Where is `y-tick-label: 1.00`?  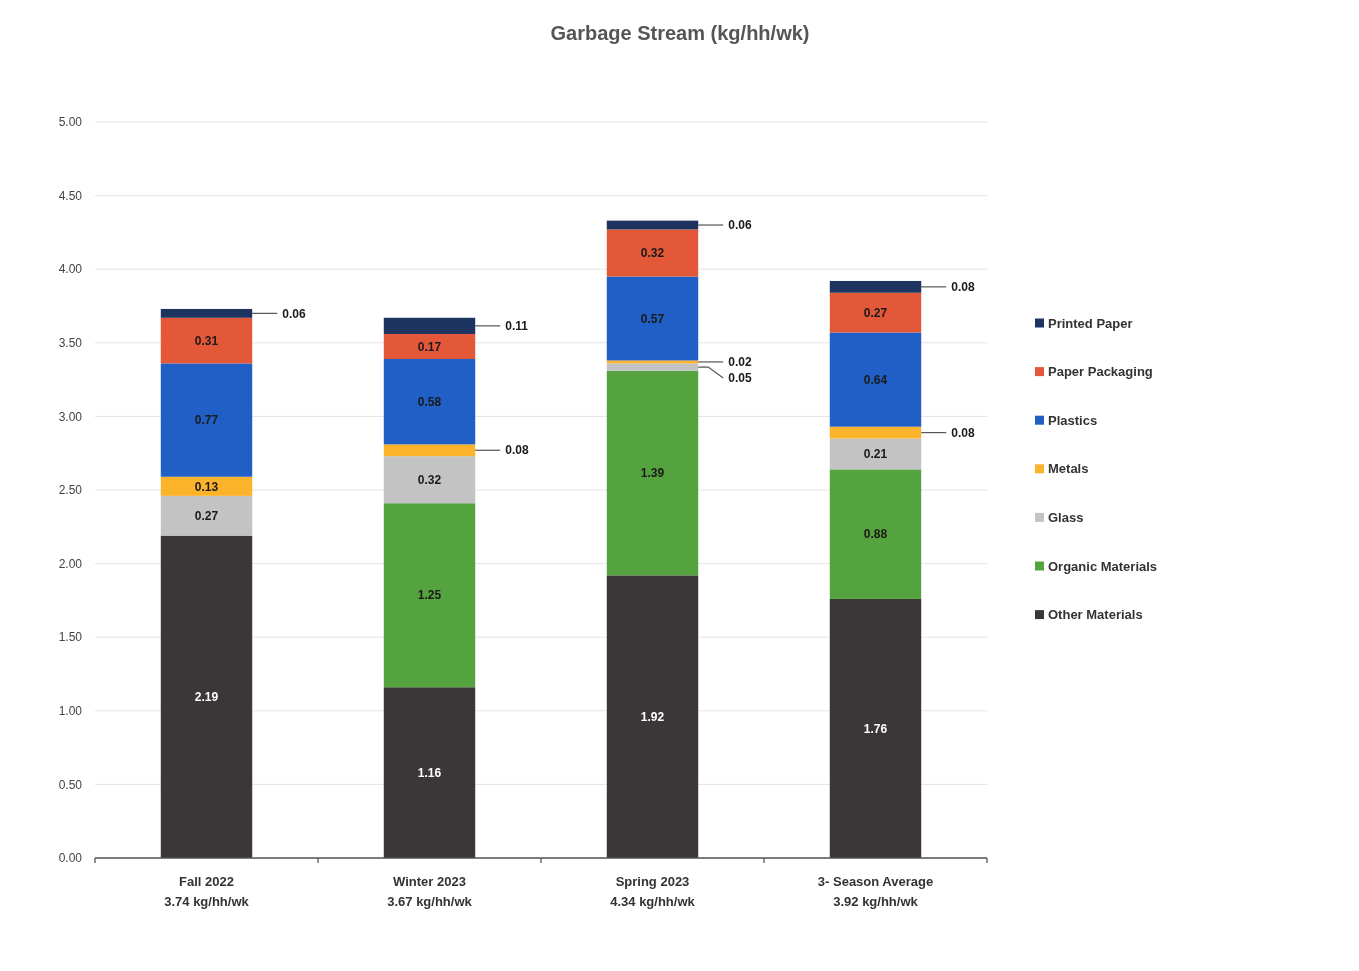
y-tick-label: 1.00 is located at coordinates (70, 711).